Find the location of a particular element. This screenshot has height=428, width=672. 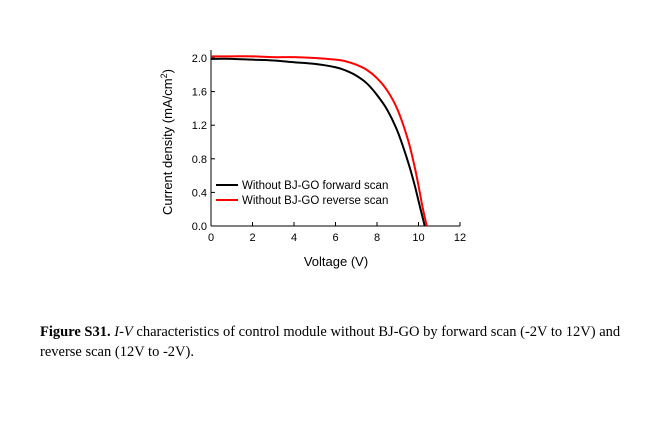

figure-label: Figure S31. is located at coordinates (75, 332).